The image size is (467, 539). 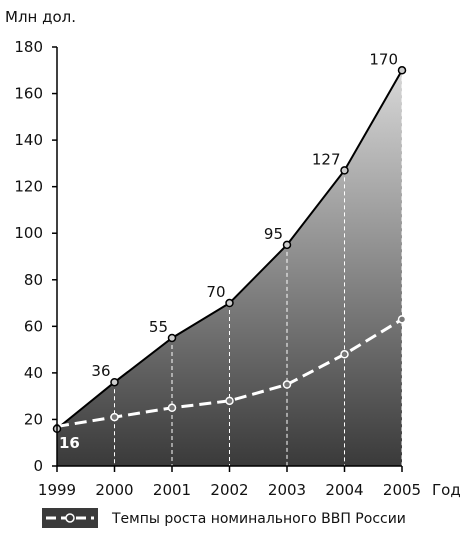 I want to click on x-tick-label: 2004, so click(x=344, y=490).